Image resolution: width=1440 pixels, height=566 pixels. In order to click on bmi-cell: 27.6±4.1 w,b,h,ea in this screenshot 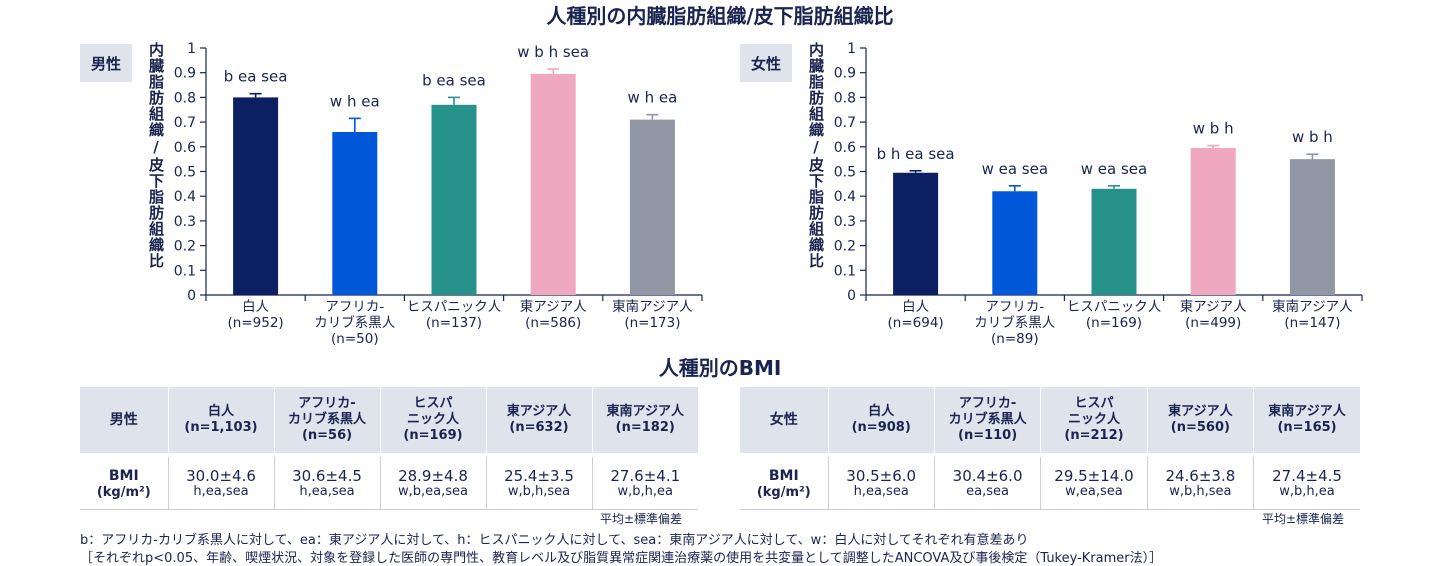, I will do `click(644, 483)`.